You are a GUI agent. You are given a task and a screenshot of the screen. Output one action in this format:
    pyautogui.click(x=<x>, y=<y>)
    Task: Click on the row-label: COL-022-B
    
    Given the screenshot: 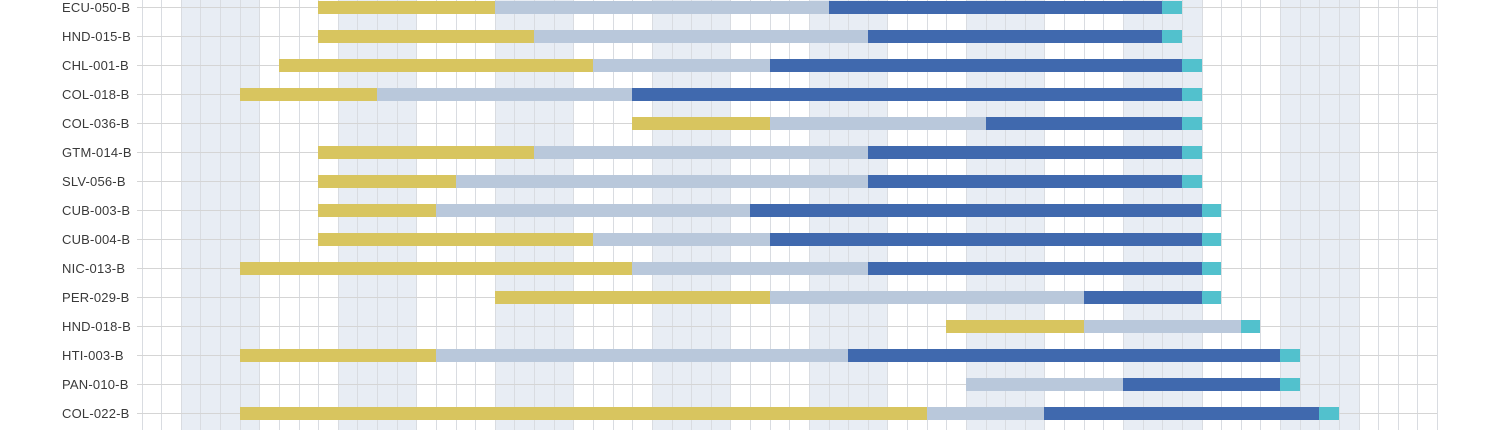 What is the action you would take?
    pyautogui.click(x=96, y=413)
    